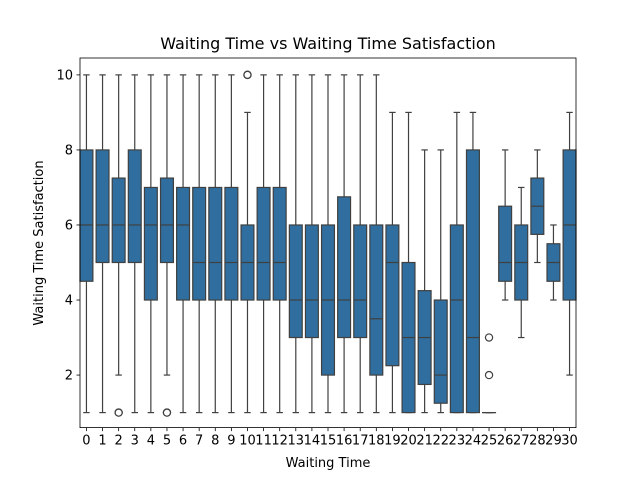  What do you see at coordinates (39, 242) in the screenshot?
I see `y-axis-title: Waiting Time Satisfaction` at bounding box center [39, 242].